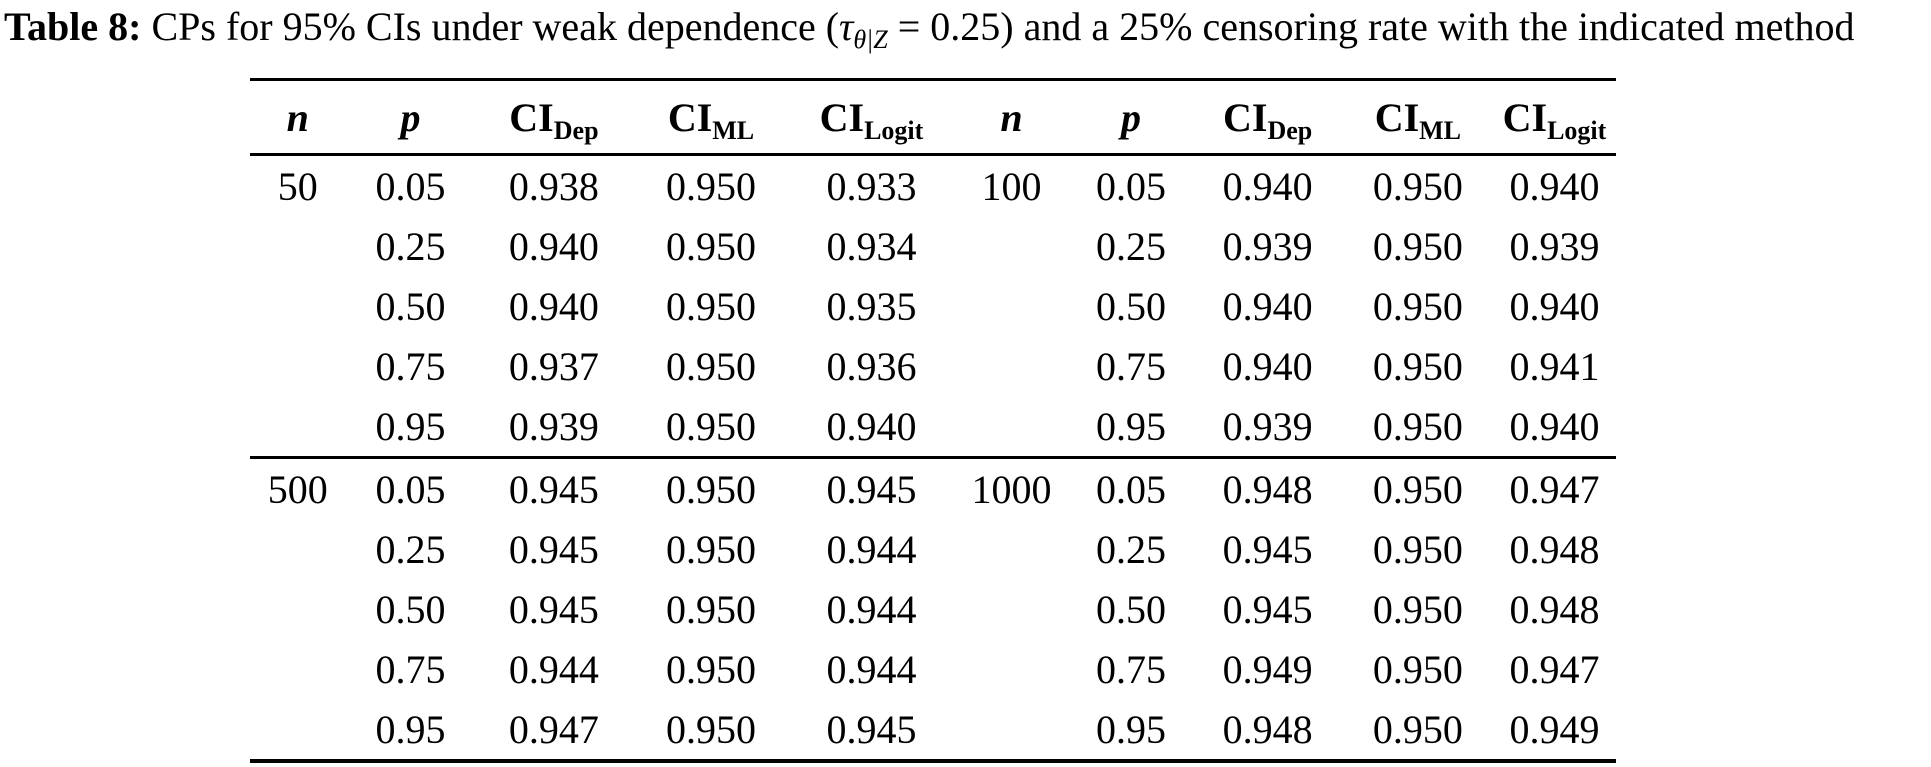 This screenshot has width=1931, height=767. I want to click on table-cell: 50, so click(297, 186).